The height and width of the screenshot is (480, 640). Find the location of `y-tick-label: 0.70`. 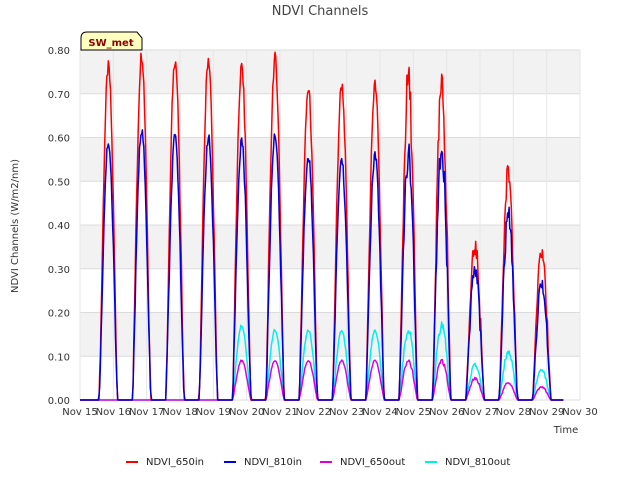

y-tick-label: 0.70 is located at coordinates (59, 95).